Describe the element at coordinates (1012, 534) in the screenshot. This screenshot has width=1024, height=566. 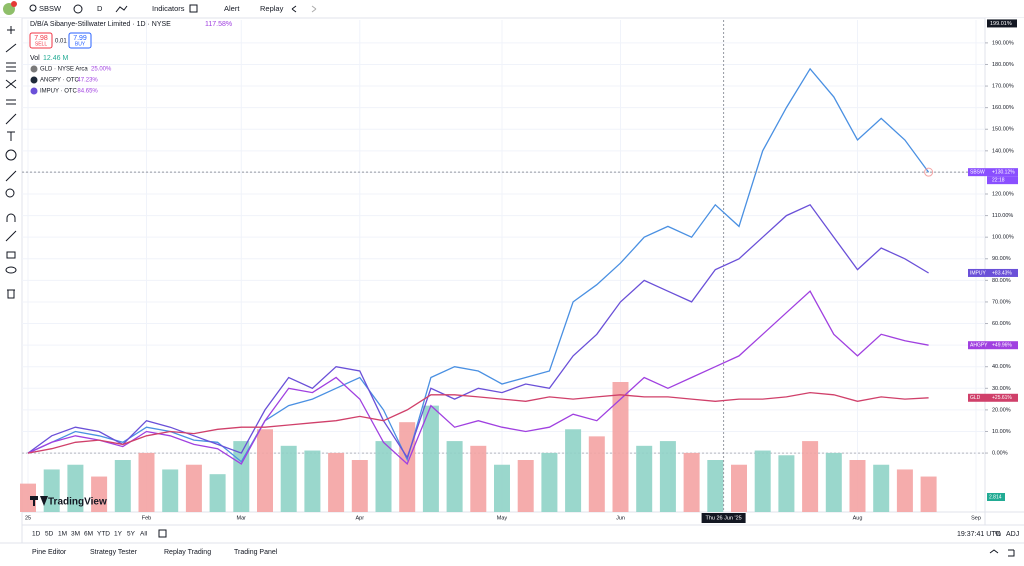
I see `adj-toggle: ADJ` at that location.